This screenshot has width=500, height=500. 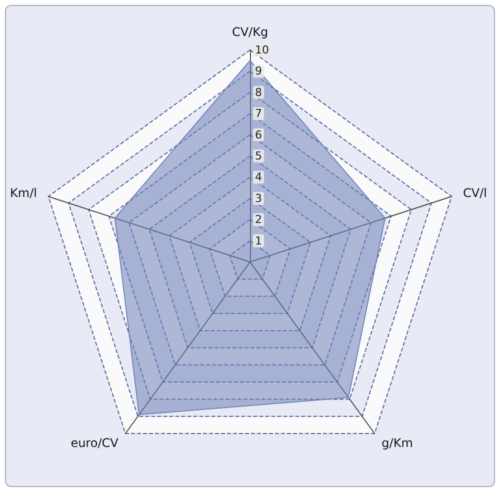 What do you see at coordinates (475, 193) in the screenshot?
I see `spoke-label: CV/l` at bounding box center [475, 193].